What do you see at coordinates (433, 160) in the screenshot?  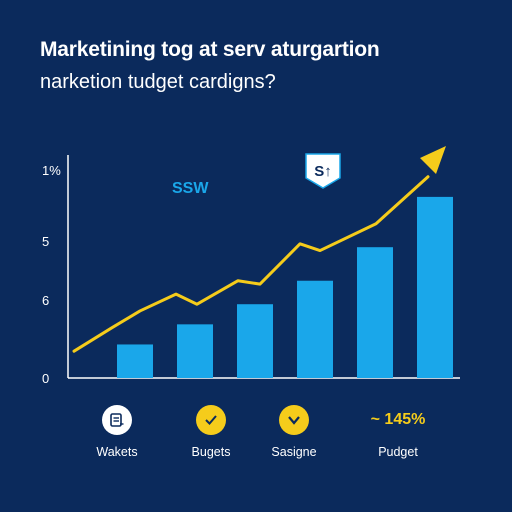 I see `trend-arrow-head` at bounding box center [433, 160].